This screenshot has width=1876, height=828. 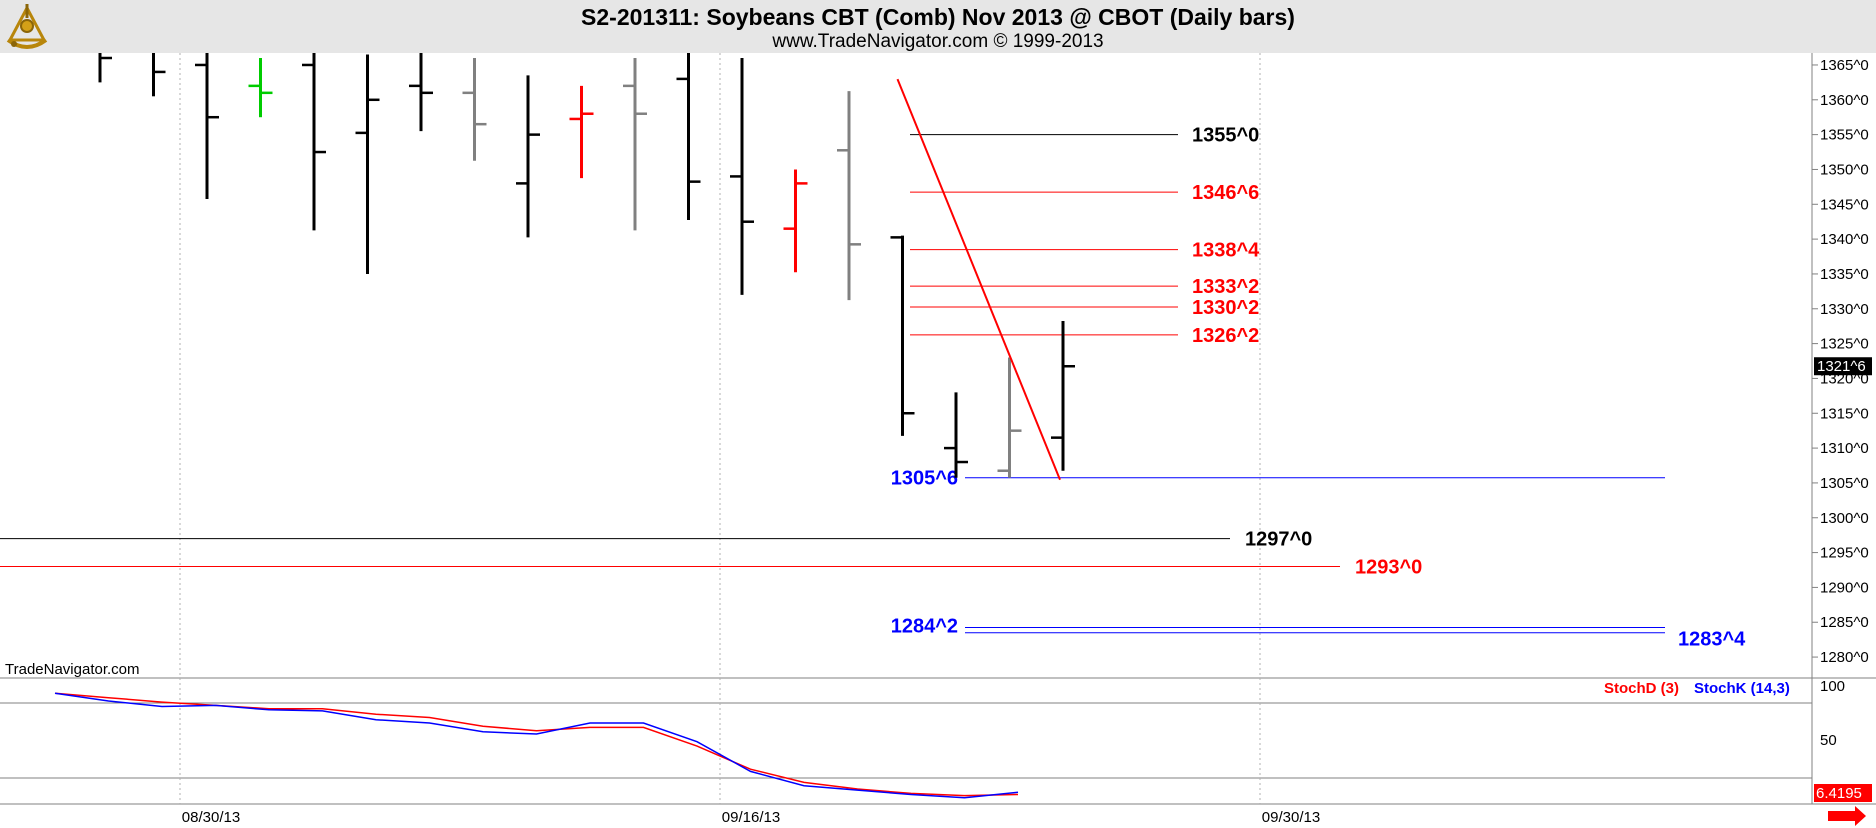 What do you see at coordinates (1225, 193) in the screenshot?
I see `price-level-label: 1346^6` at bounding box center [1225, 193].